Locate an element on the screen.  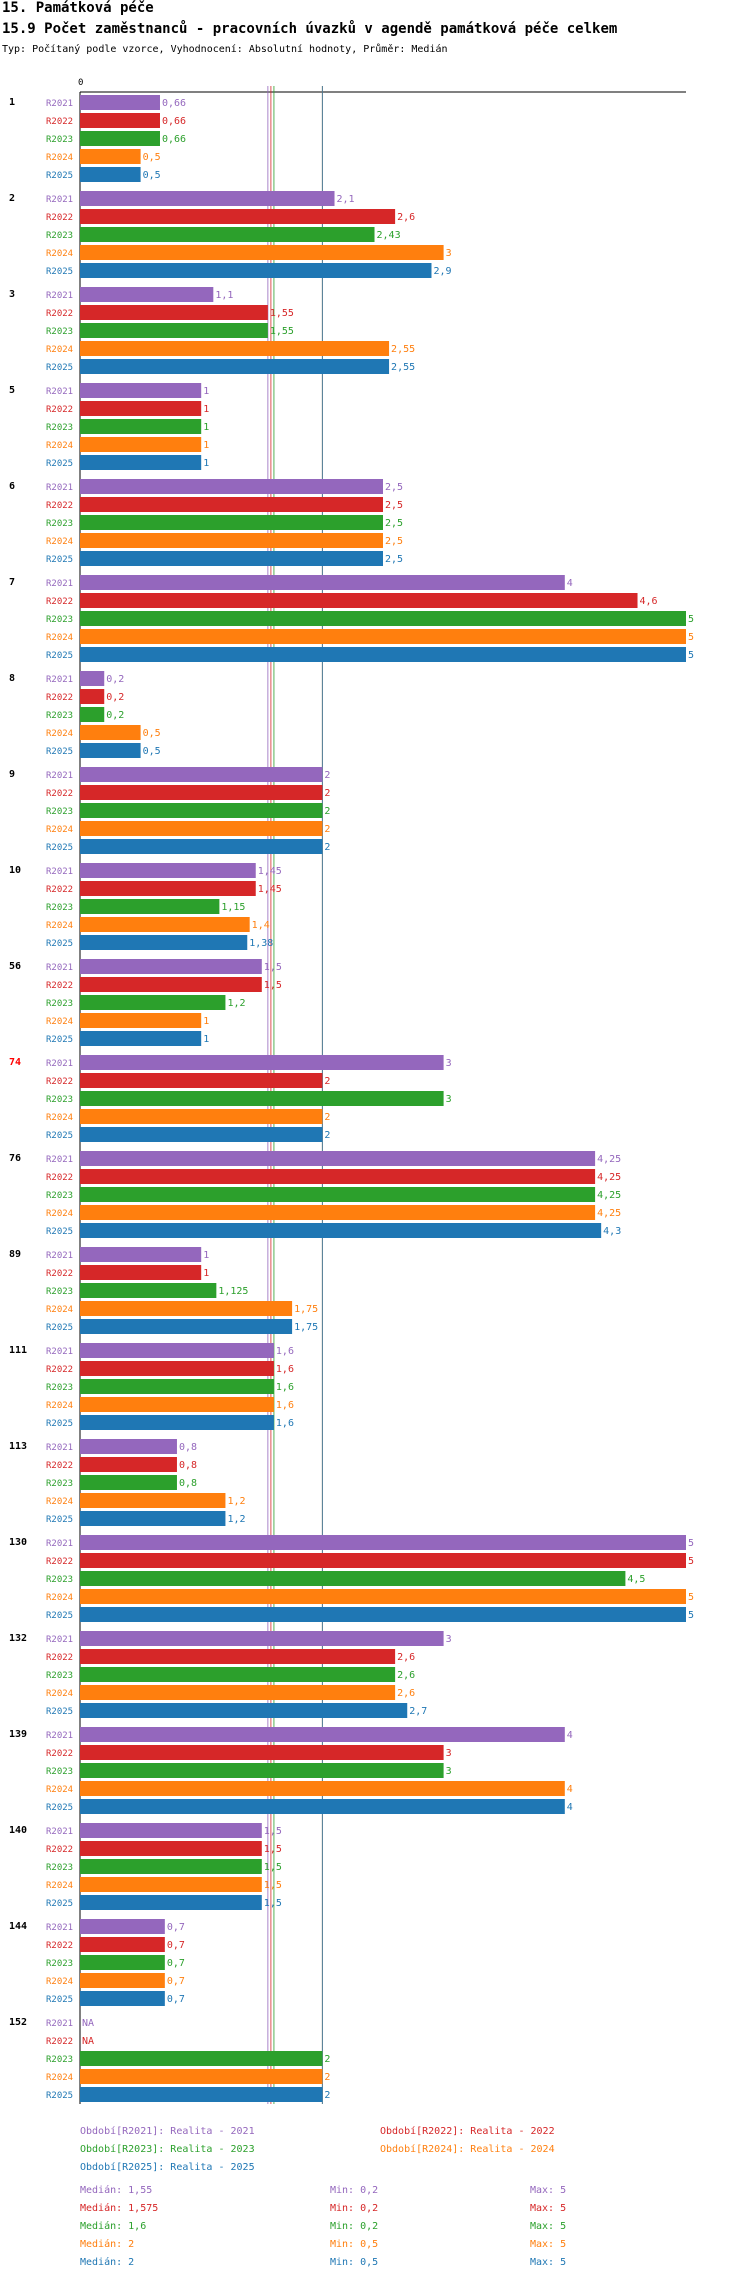
value-label-7-r2025: 5 is located at coordinates (691, 655).